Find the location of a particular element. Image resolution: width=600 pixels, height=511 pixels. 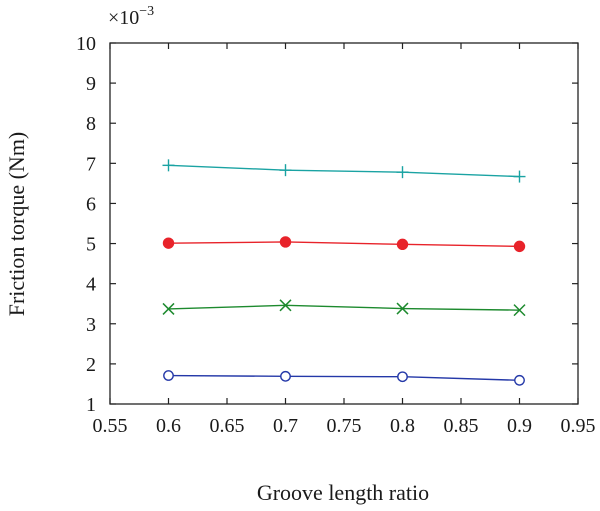

series-plus is located at coordinates (344, 171).